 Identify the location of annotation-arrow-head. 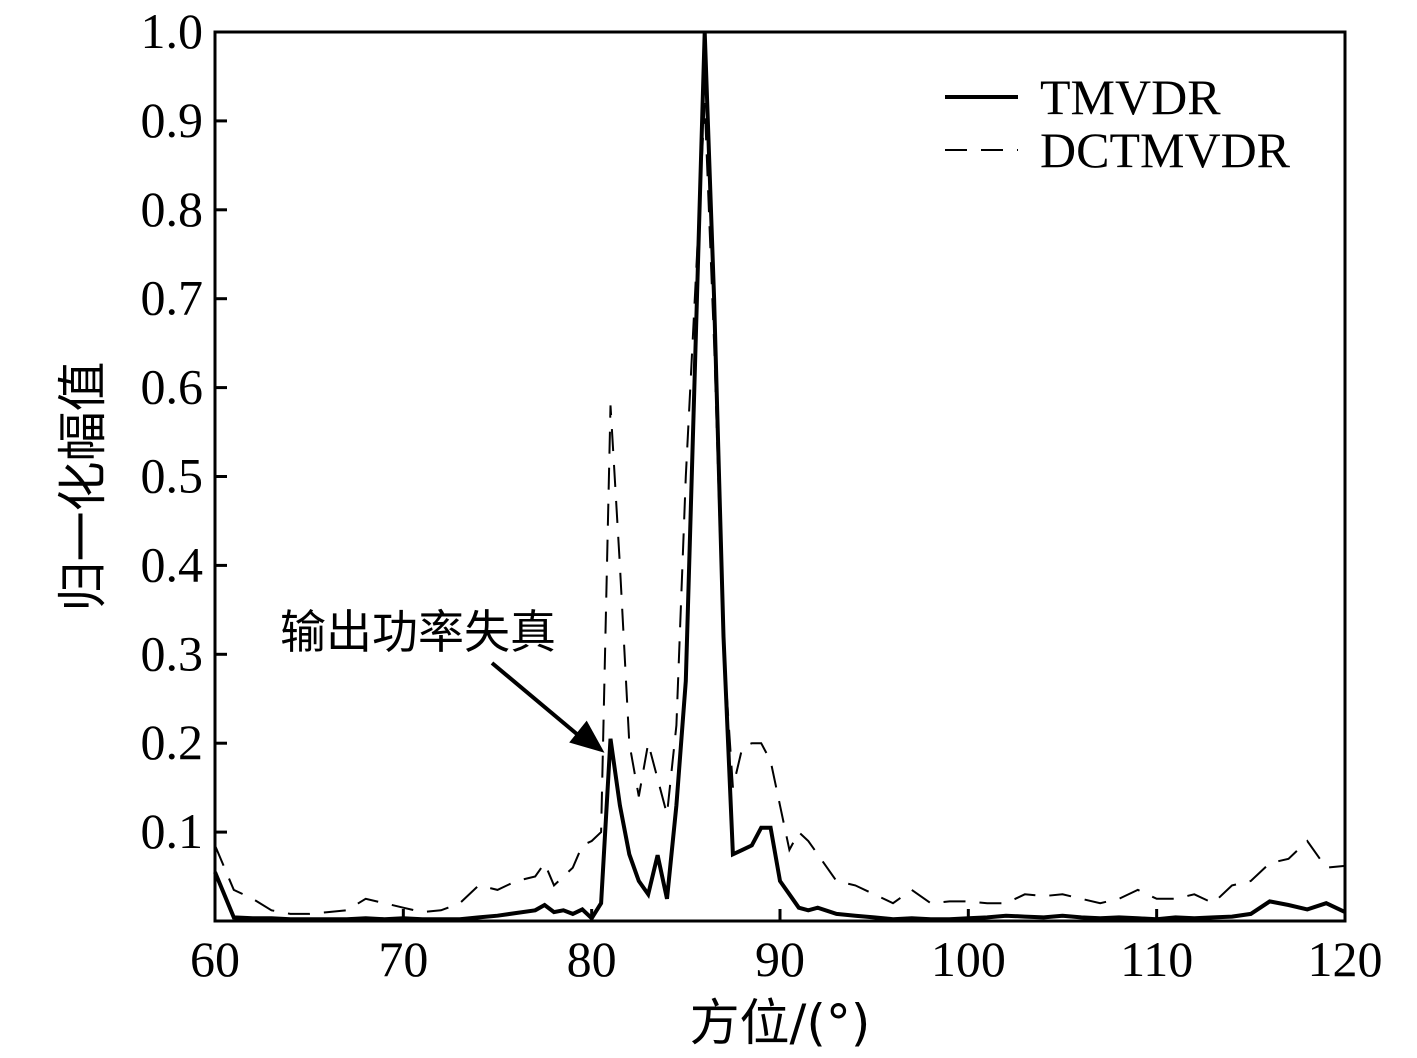
(587, 736).